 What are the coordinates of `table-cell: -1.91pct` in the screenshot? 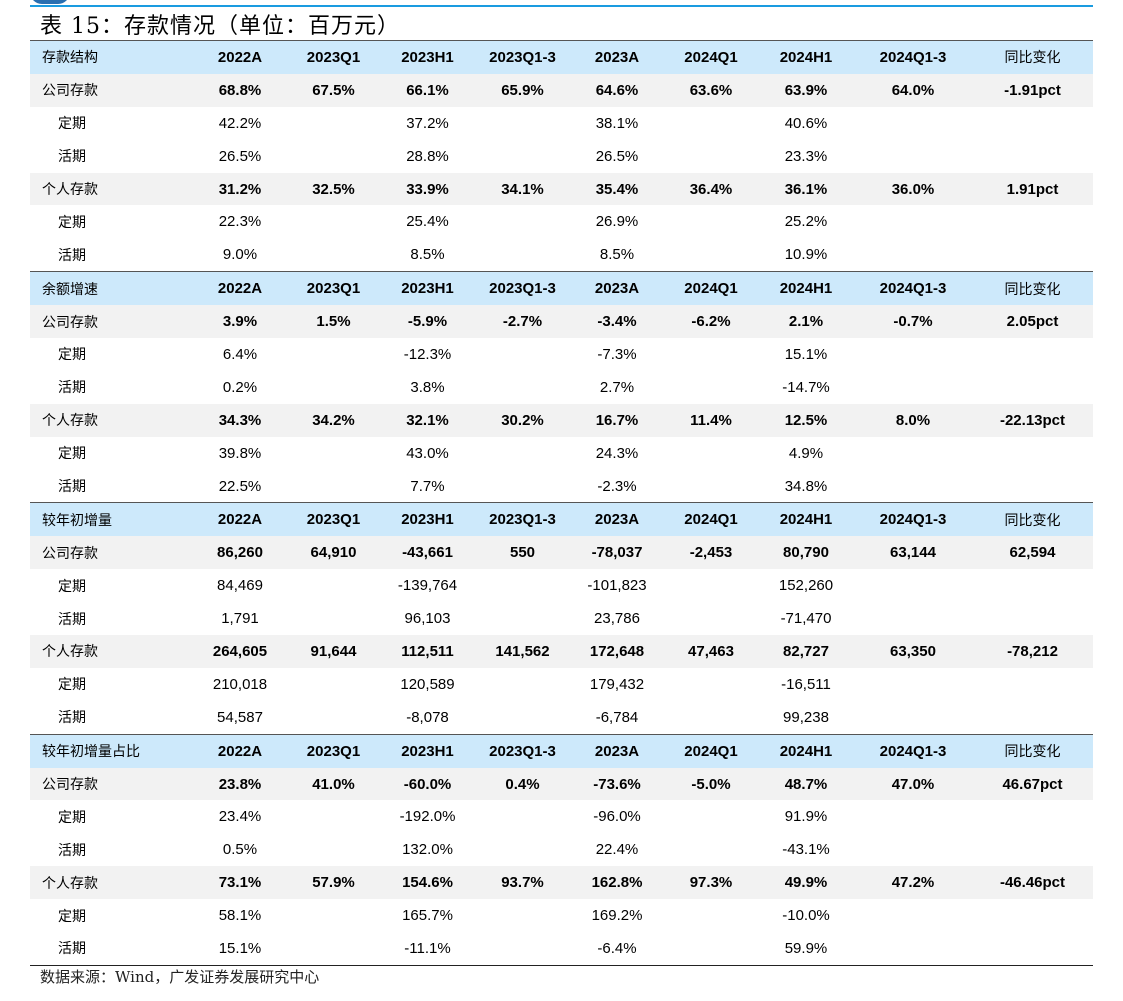 It's located at (1032, 90).